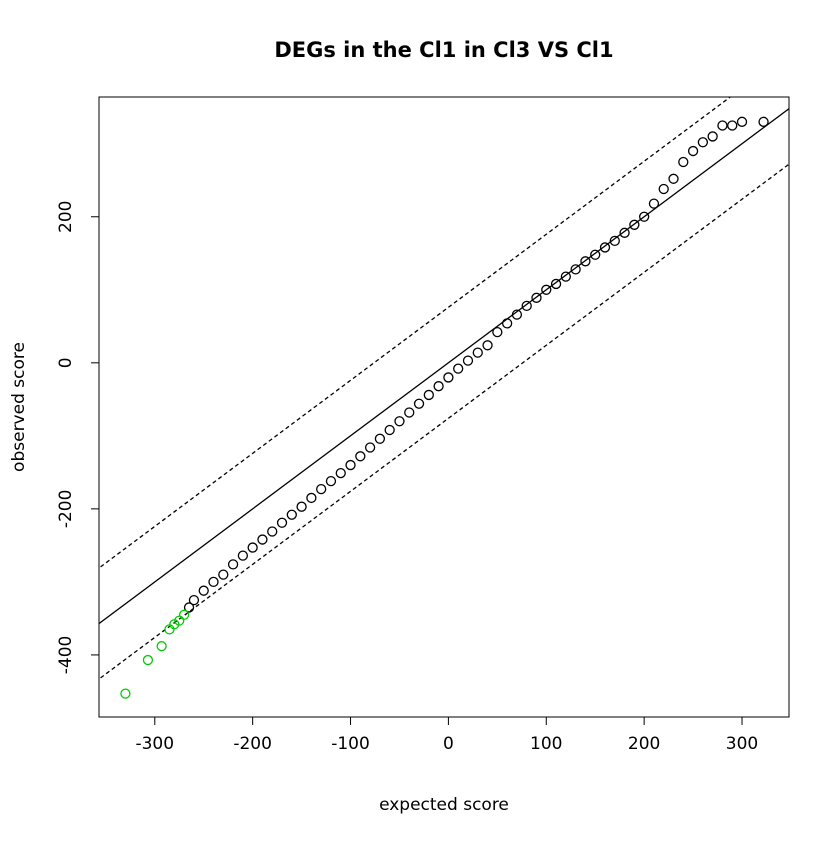 This screenshot has width=840, height=844. What do you see at coordinates (66, 362) in the screenshot?
I see `y-tick-label: 0` at bounding box center [66, 362].